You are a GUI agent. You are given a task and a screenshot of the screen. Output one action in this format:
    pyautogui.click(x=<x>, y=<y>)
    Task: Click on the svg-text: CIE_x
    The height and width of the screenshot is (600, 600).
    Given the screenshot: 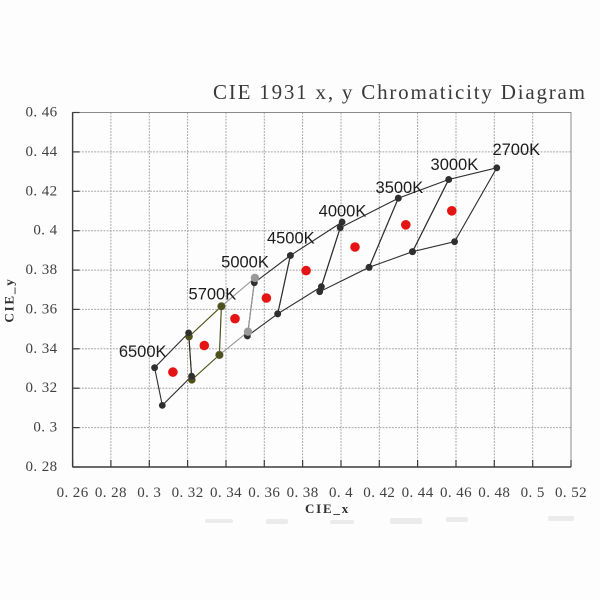 What is the action you would take?
    pyautogui.click(x=327, y=508)
    